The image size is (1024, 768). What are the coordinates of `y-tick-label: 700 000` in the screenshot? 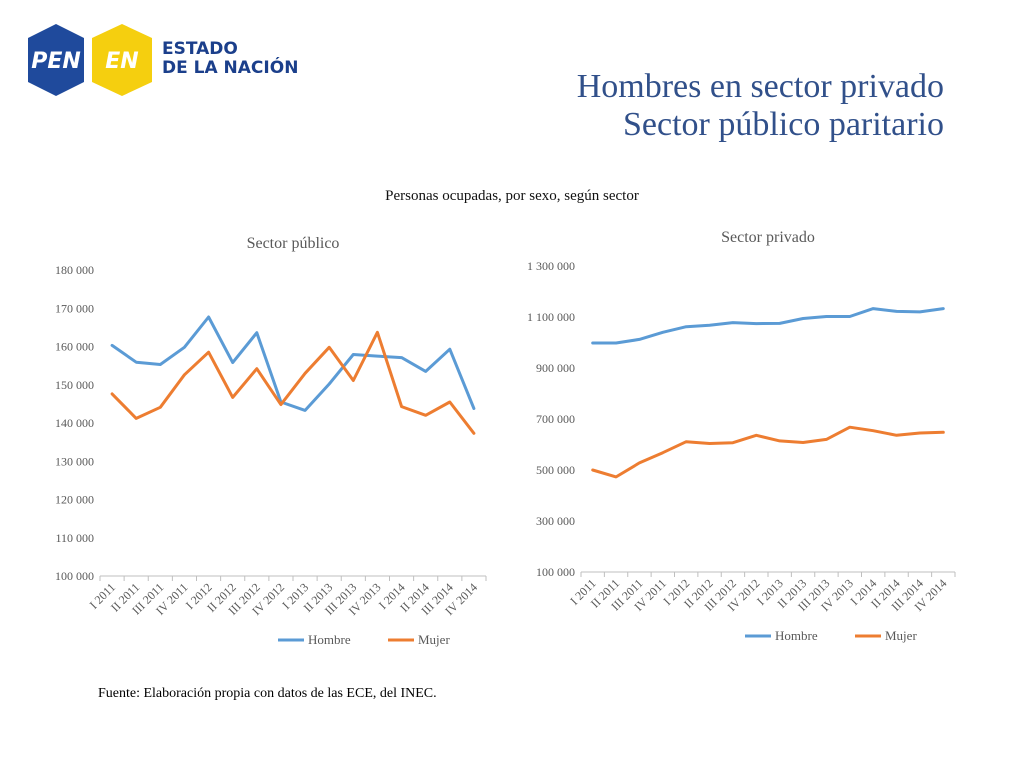 It's located at (555, 419).